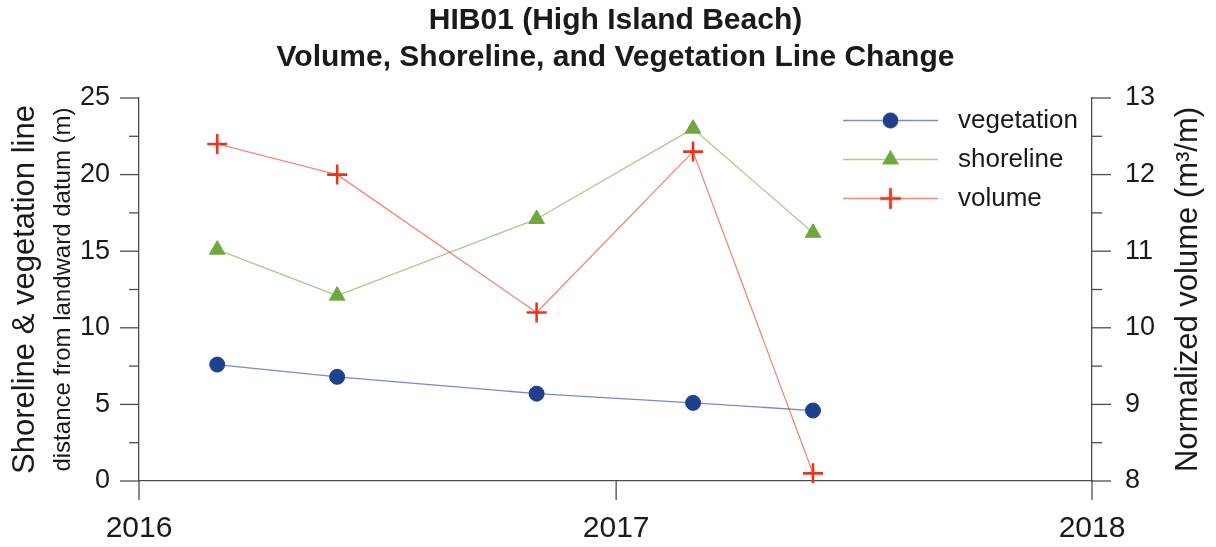 This screenshot has width=1216, height=547. I want to click on y-tick-label: 20, so click(94, 173).